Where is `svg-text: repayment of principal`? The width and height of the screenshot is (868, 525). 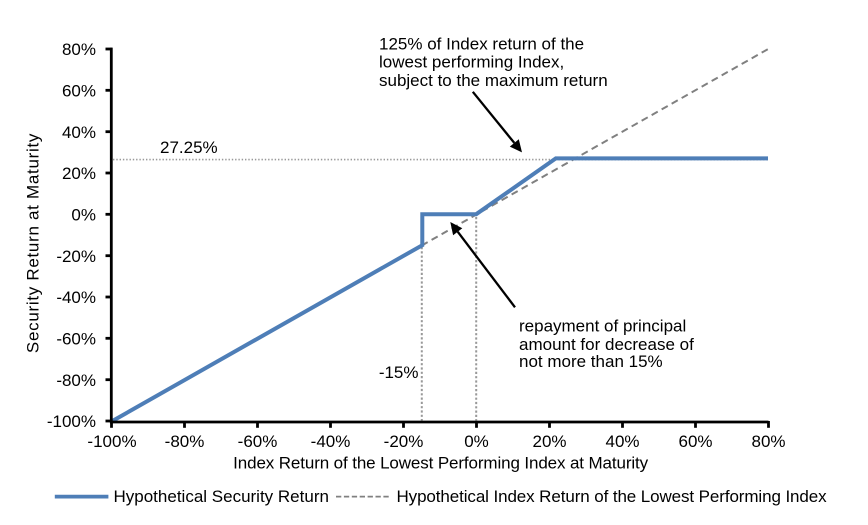 svg-text: repayment of principal is located at coordinates (602, 326).